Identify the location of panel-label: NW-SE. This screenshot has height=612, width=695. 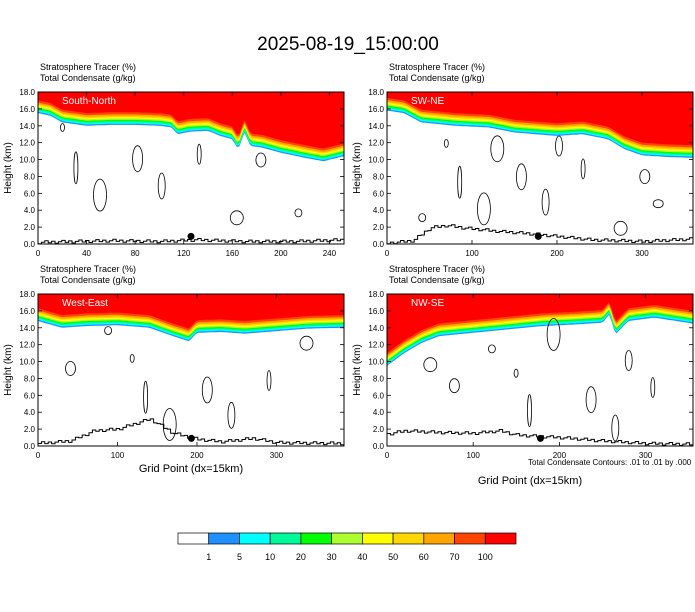
(427, 303).